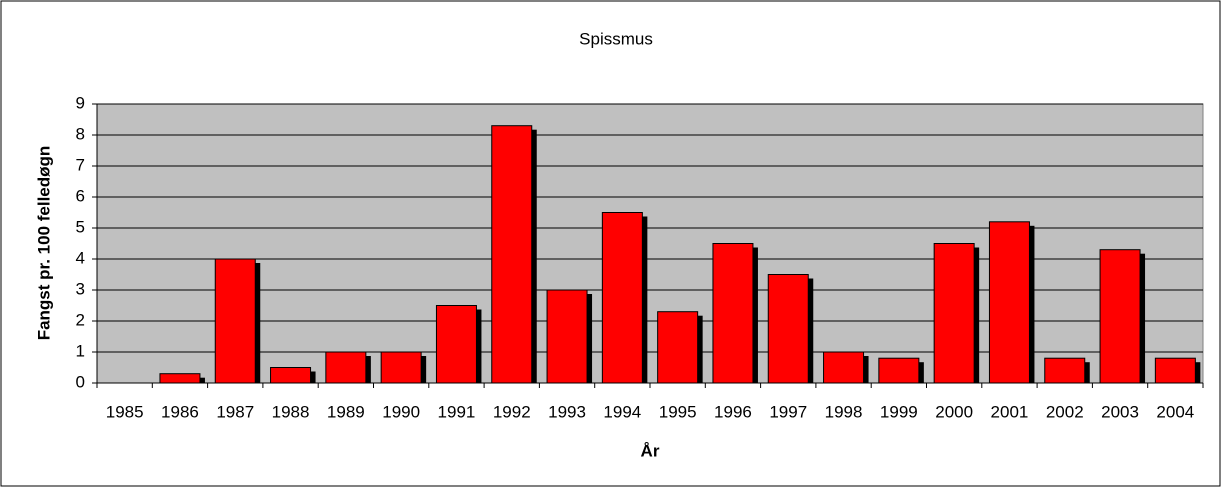 This screenshot has width=1222, height=488. What do you see at coordinates (80, 288) in the screenshot?
I see `y-tick-label: 3` at bounding box center [80, 288].